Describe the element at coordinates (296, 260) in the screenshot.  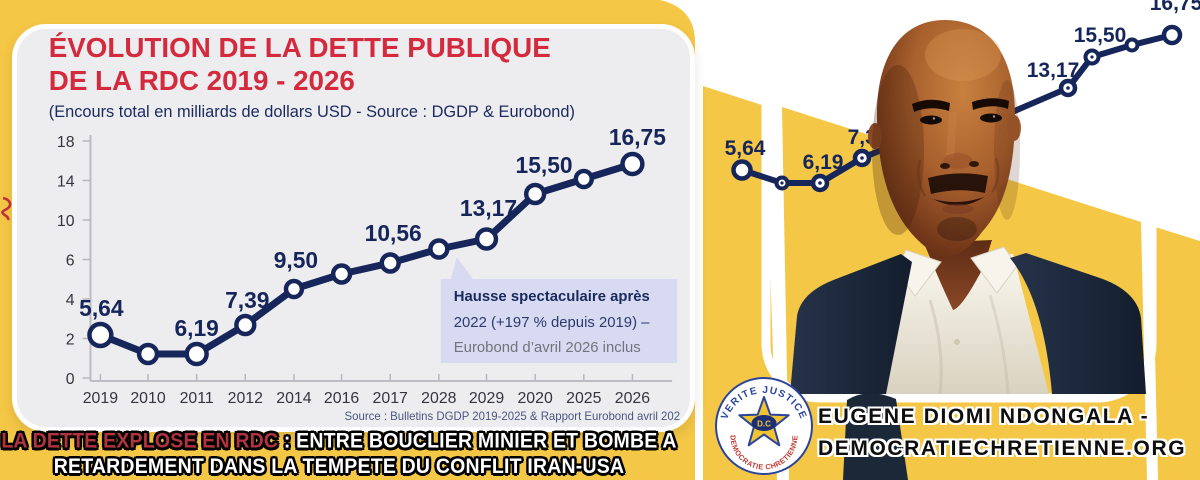
I see `value-label: 9,50` at that location.